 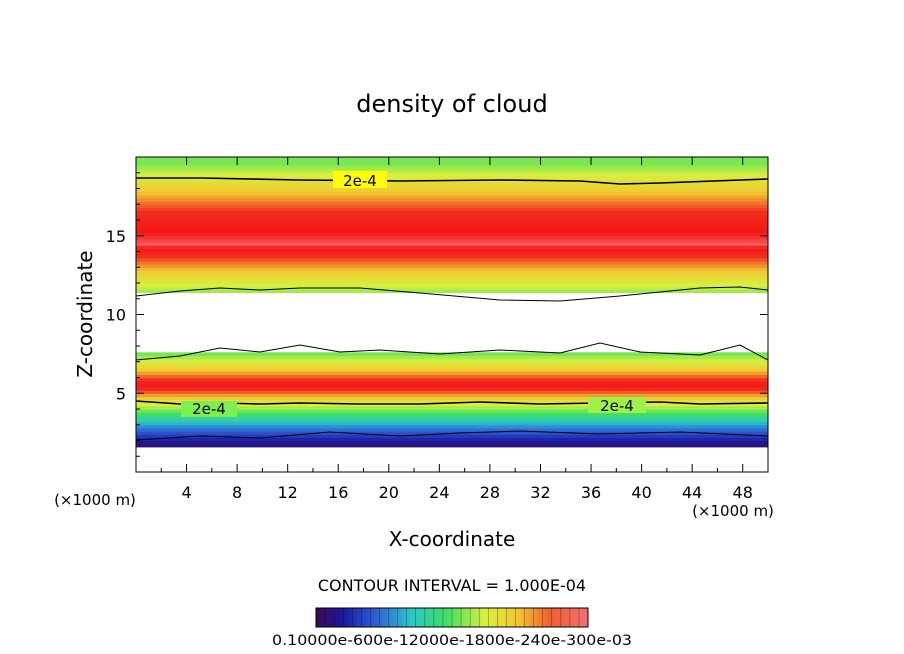 What do you see at coordinates (692, 492) in the screenshot?
I see `x-tick-label: 44` at bounding box center [692, 492].